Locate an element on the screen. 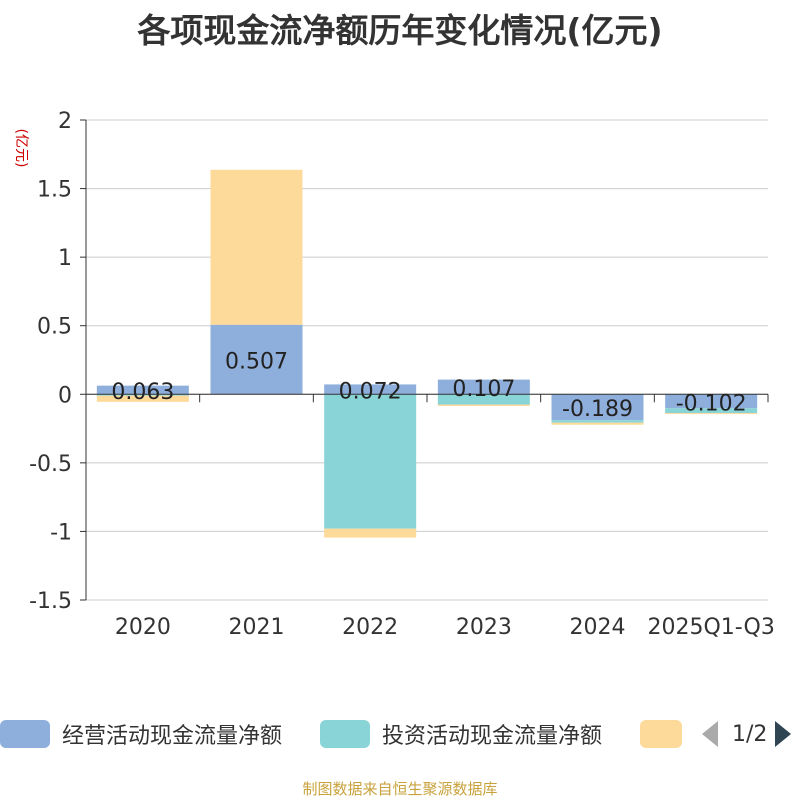 Image resolution: width=800 pixels, height=800 pixels. data-source-note: 制图数据来自恒生聚源数据库 is located at coordinates (400, 789).